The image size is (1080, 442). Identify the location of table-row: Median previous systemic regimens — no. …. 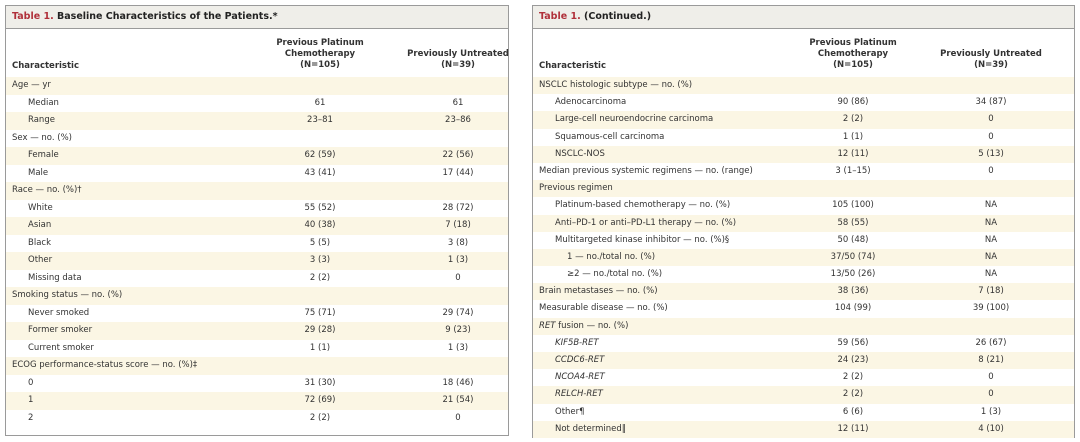
(803, 171).